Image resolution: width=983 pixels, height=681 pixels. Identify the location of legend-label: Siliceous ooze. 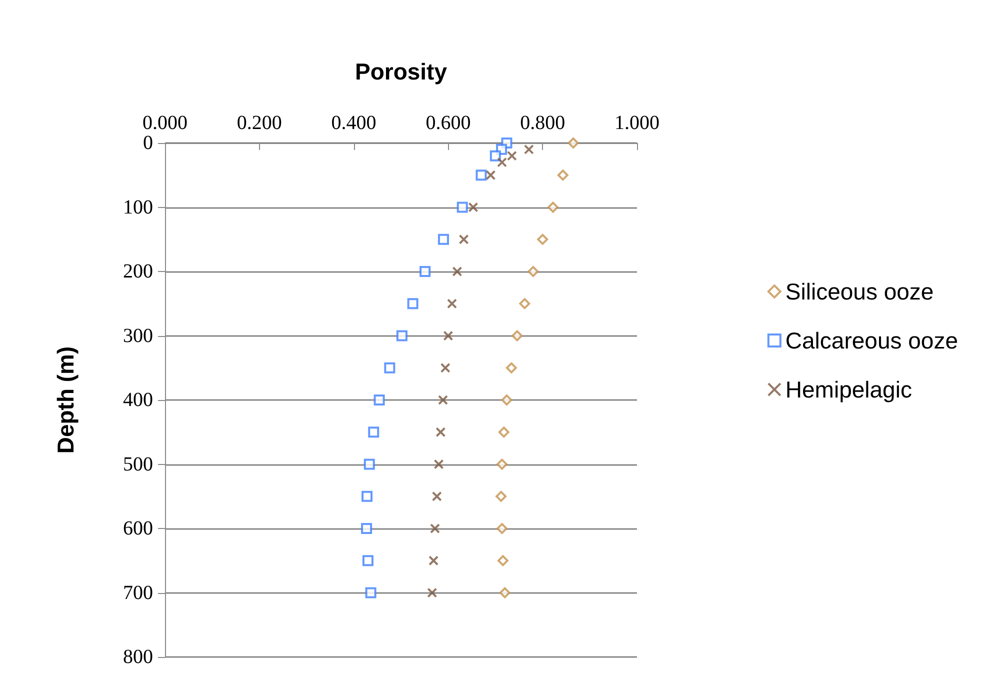
(859, 291).